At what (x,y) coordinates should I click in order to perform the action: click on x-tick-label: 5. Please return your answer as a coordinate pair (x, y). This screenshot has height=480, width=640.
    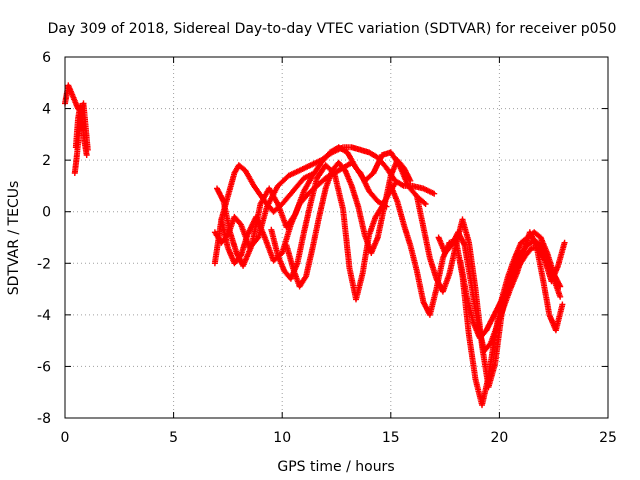
    Looking at the image, I should click on (173, 438).